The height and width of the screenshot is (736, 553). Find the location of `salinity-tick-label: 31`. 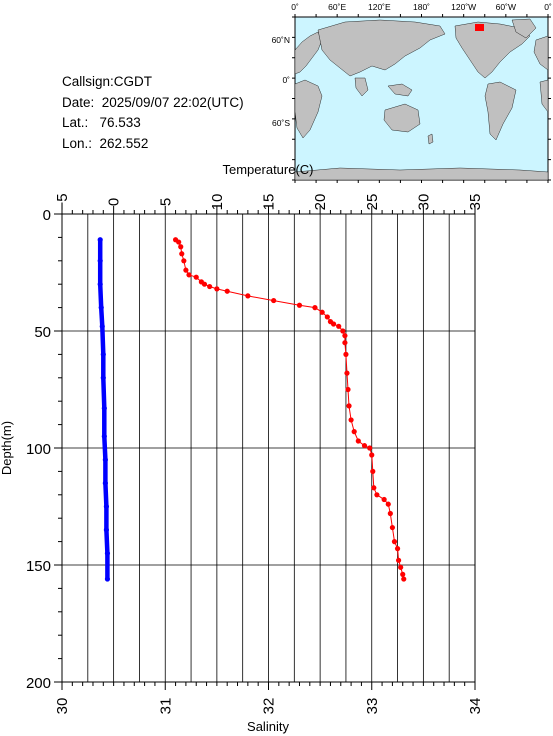

salinity-tick-label: 31 is located at coordinates (165, 706).